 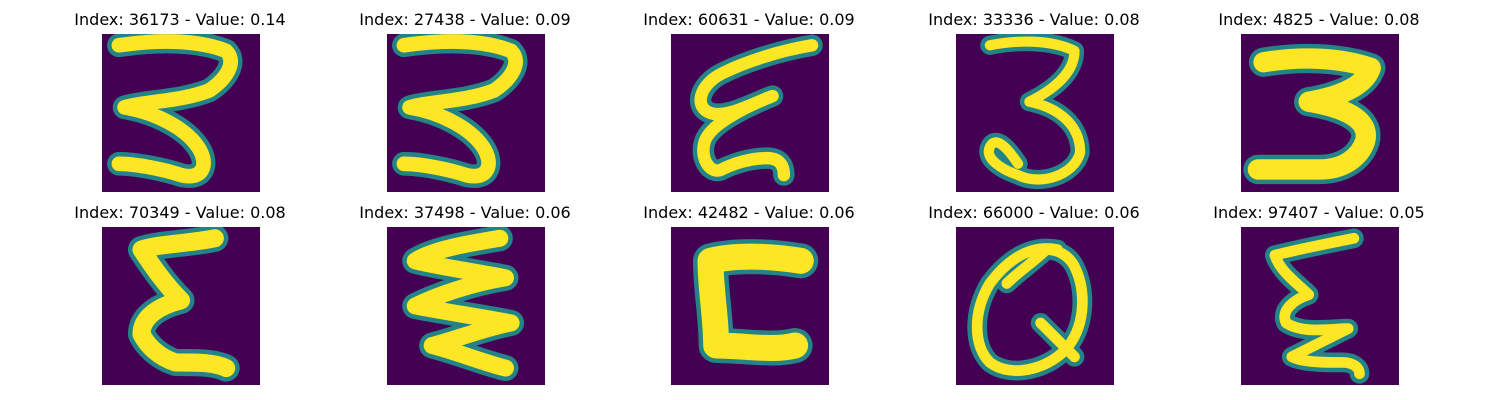 I want to click on panel-title: Index: 97407 - Value: 0.05, so click(x=1319, y=212).